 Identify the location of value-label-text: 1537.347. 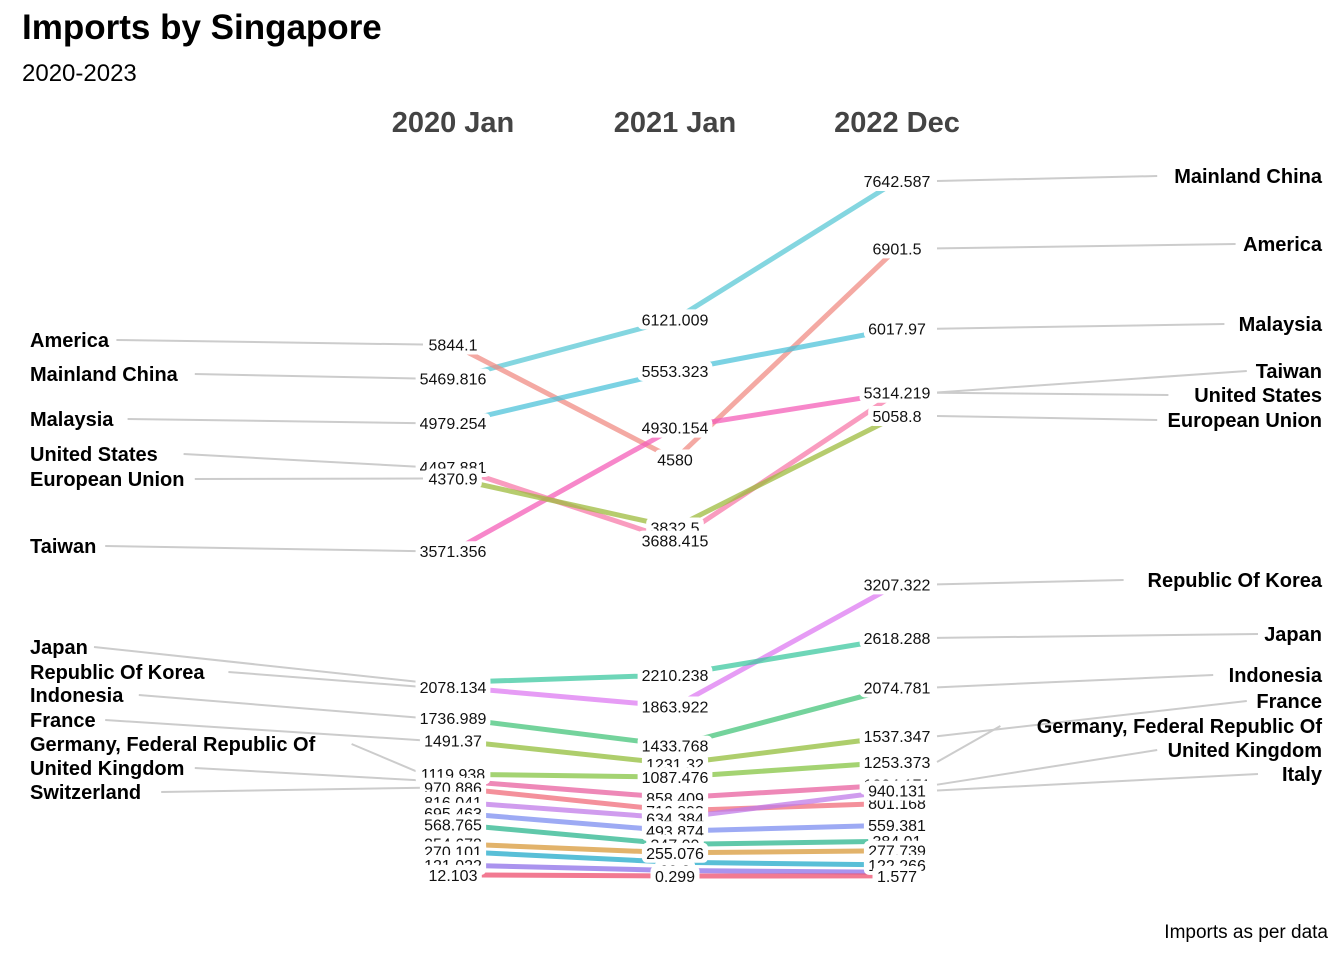
(897, 737).